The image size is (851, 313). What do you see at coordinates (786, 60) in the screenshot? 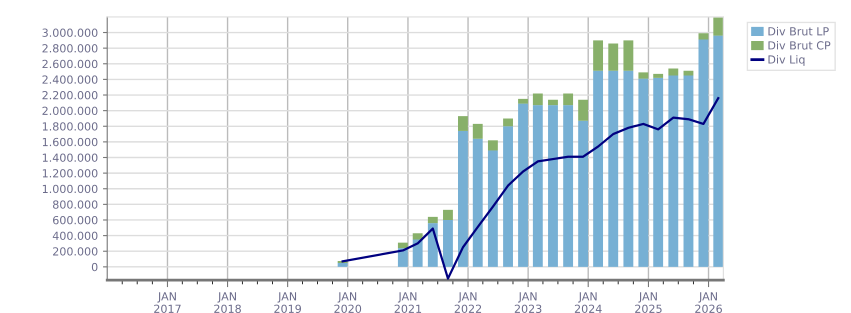
I see `legend-label: Div Liq` at bounding box center [786, 60].